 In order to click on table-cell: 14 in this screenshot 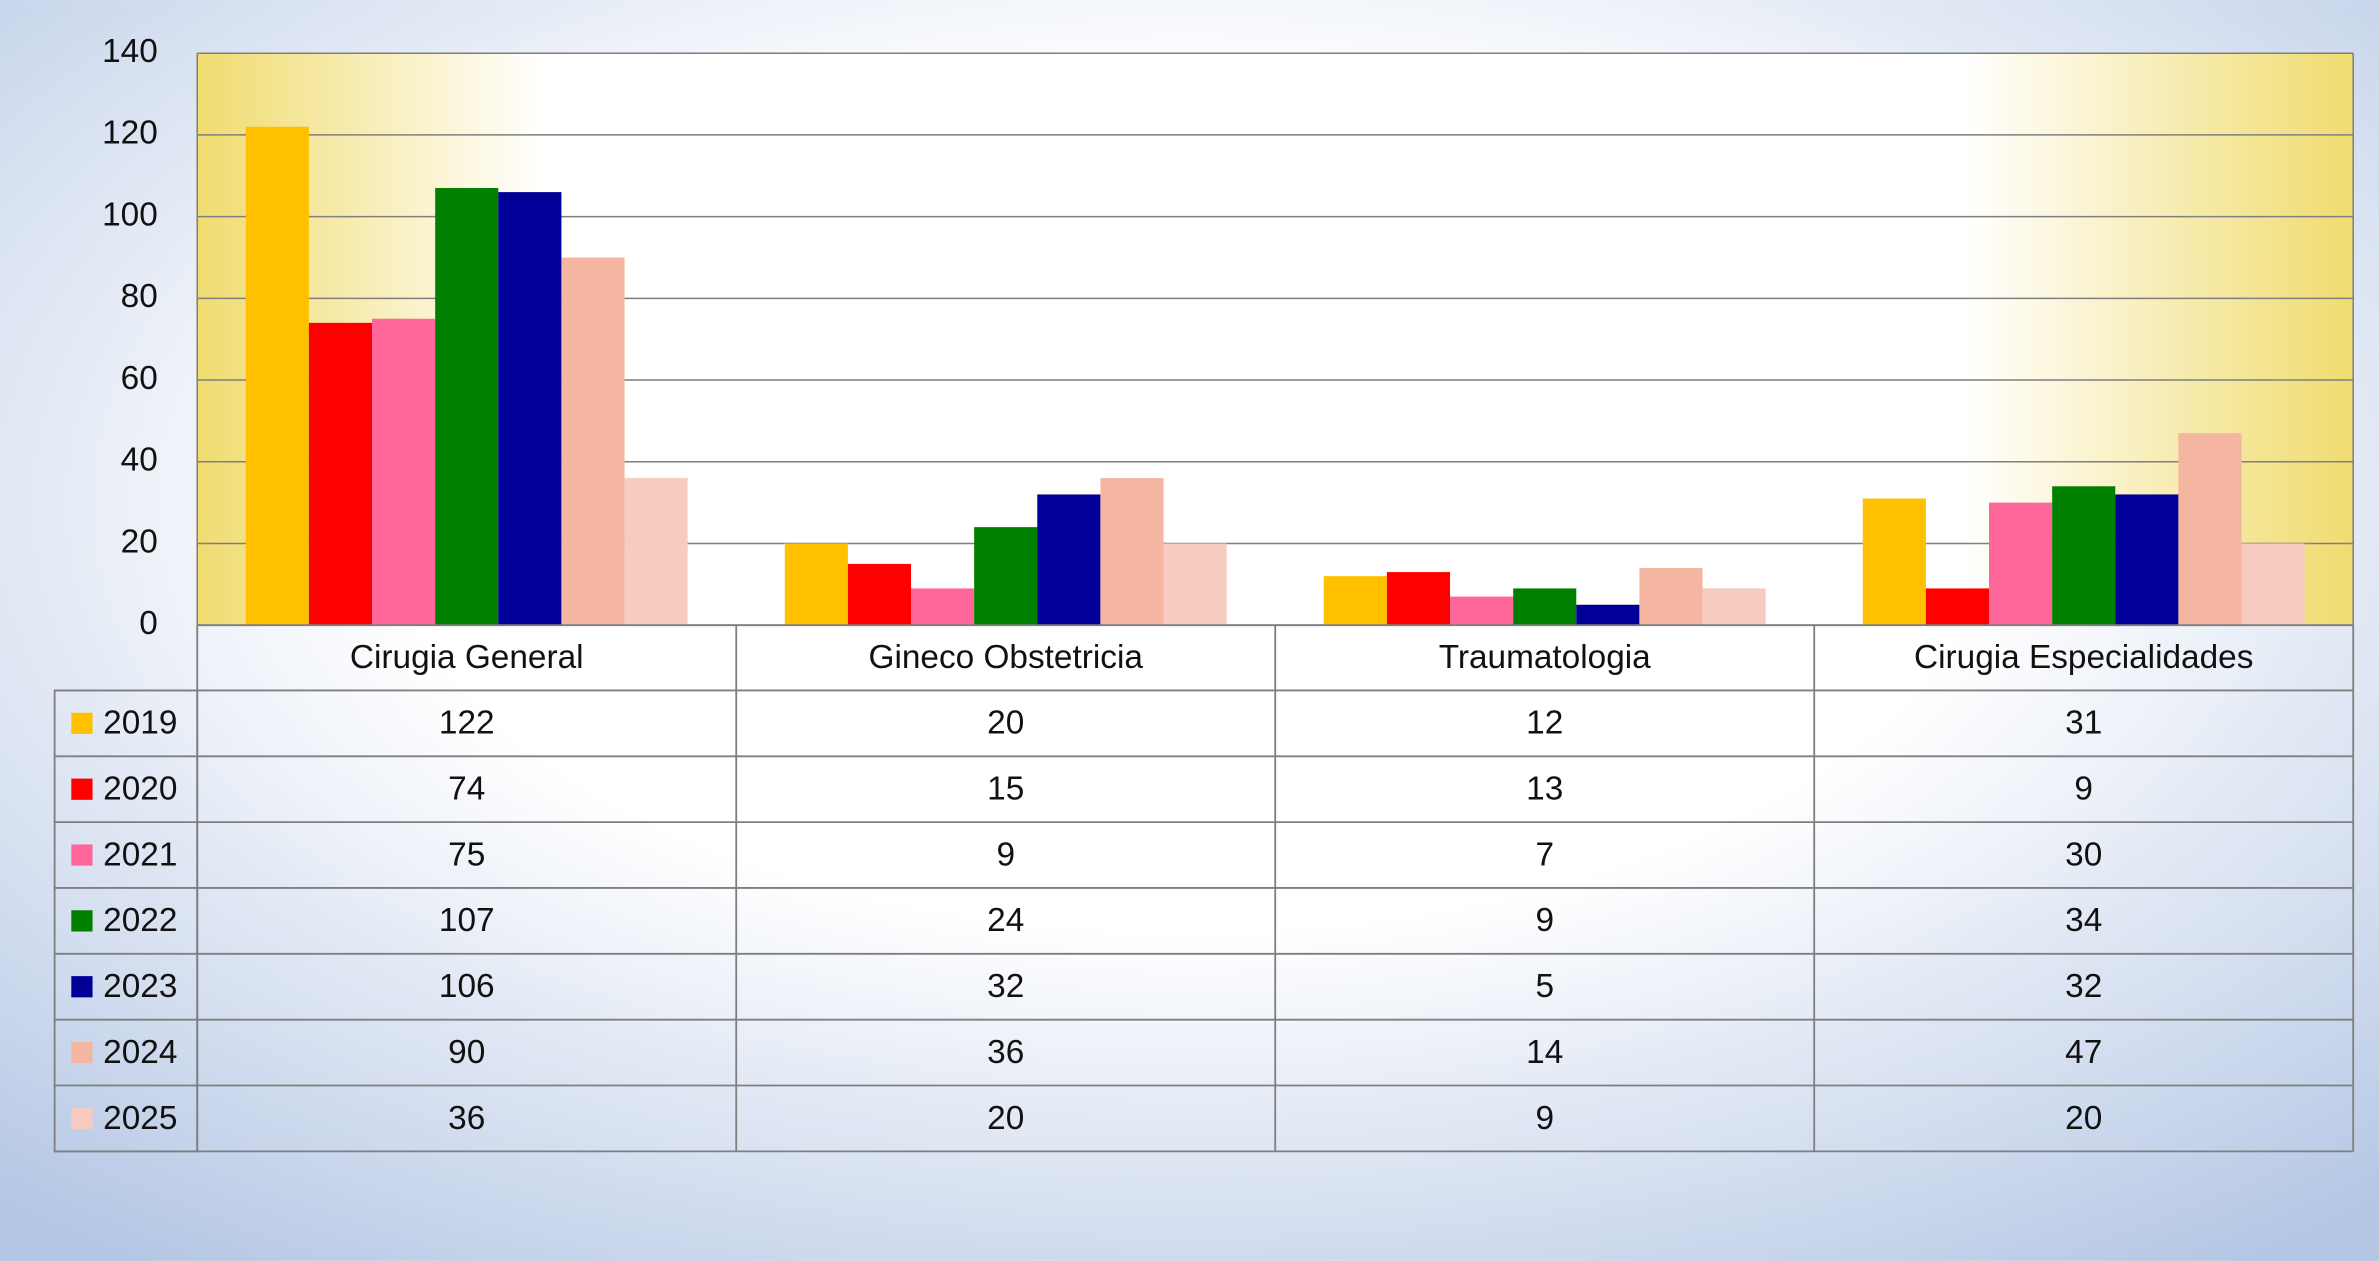, I will do `click(1544, 1052)`.